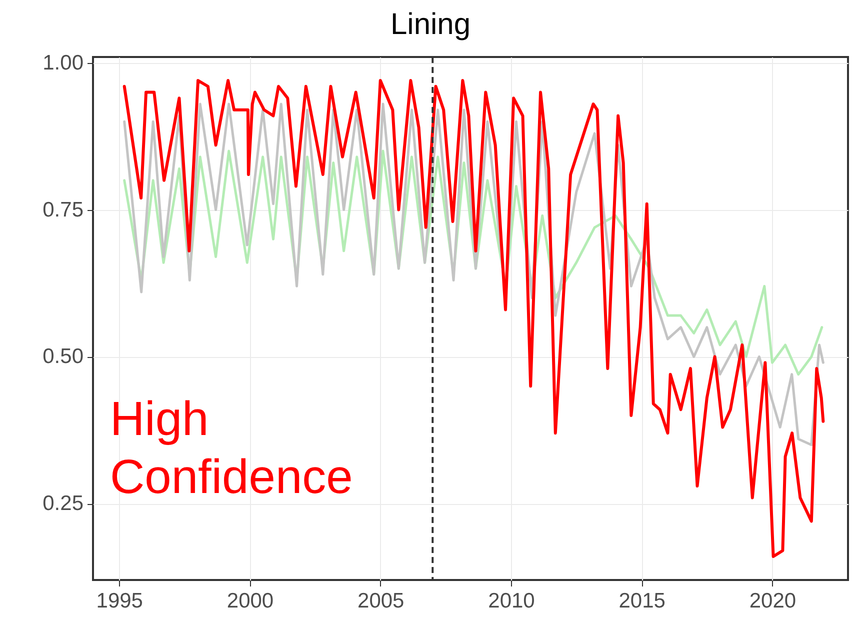  What do you see at coordinates (642, 601) in the screenshot?
I see `x-tick-label: 2015` at bounding box center [642, 601].